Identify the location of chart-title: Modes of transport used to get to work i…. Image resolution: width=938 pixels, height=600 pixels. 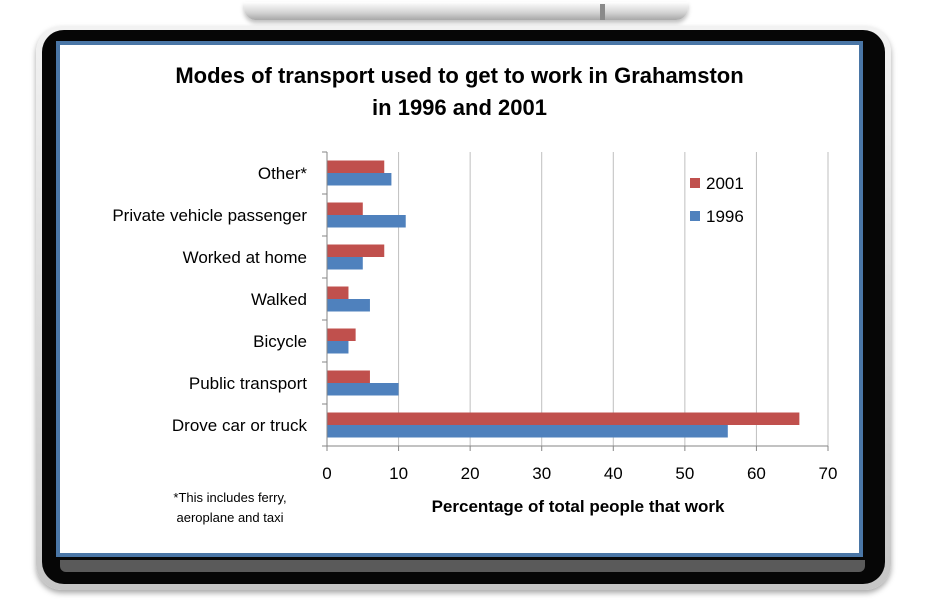
(459, 92).